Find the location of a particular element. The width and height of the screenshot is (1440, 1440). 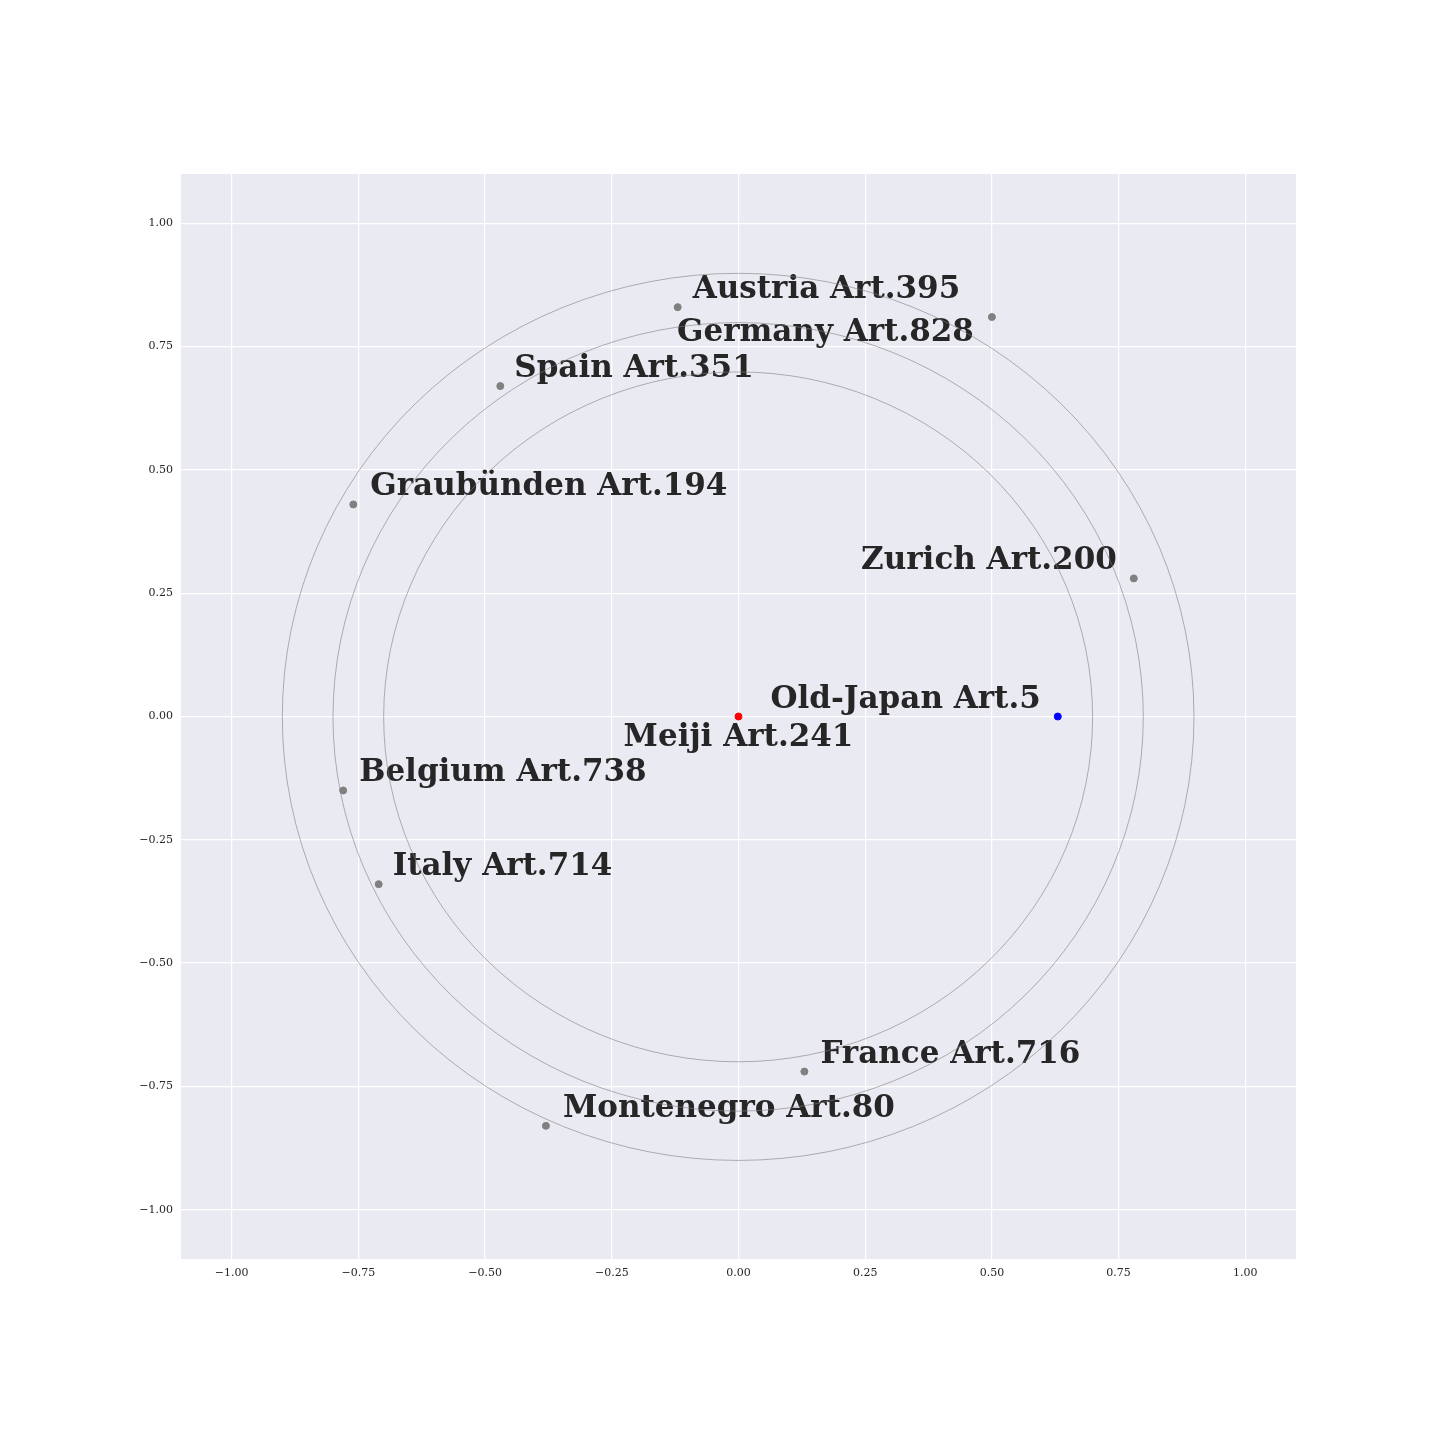

x-tick-label: −0.75 is located at coordinates (358, 1273).